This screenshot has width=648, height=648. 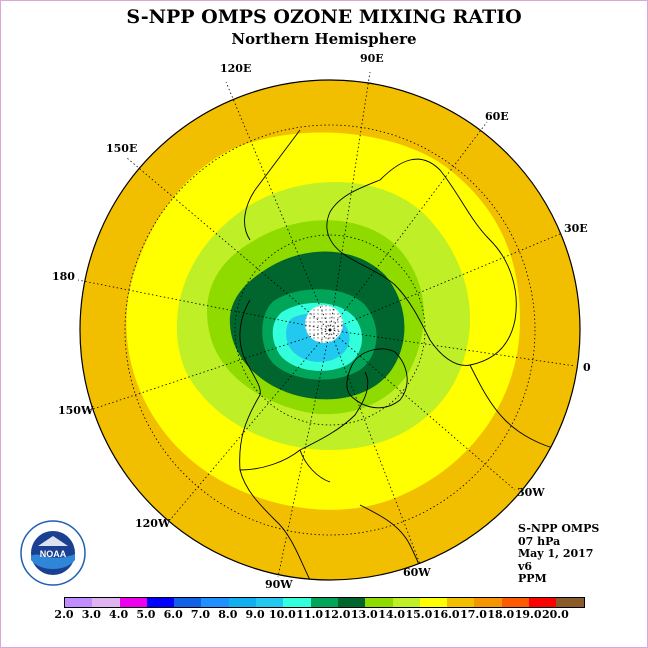 I want to click on meridian-150e, so click(x=228, y=244).